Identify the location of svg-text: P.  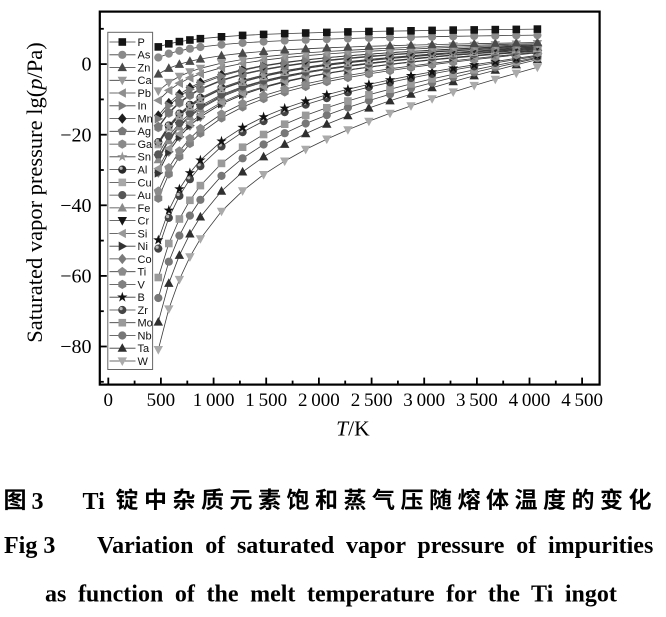
(141, 43).